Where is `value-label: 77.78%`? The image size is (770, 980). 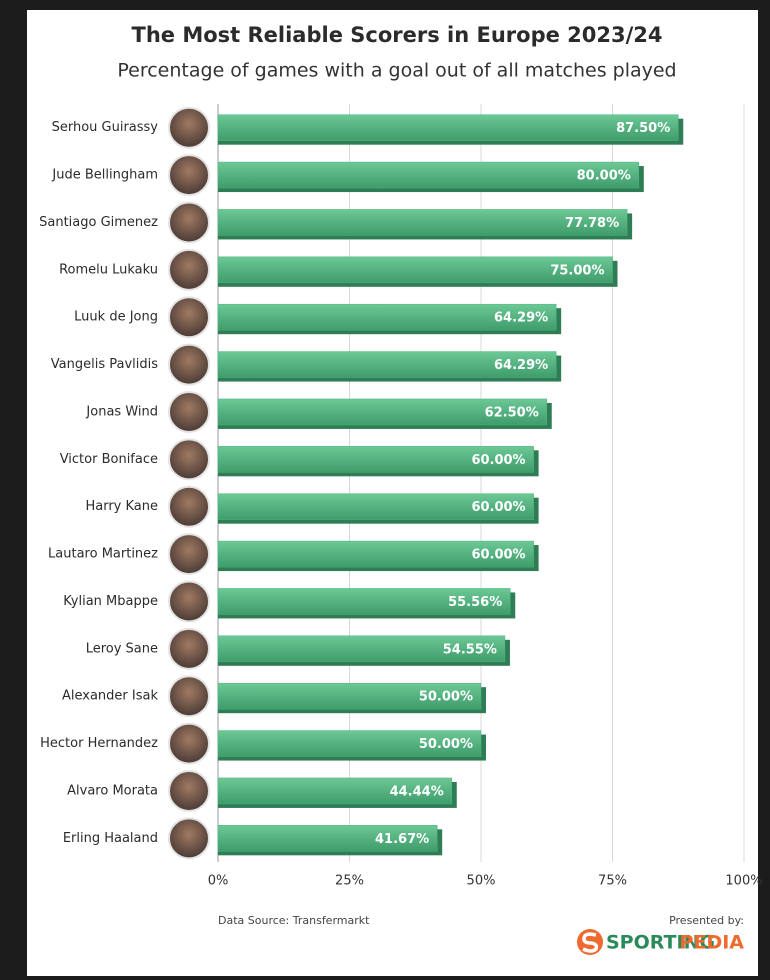 value-label: 77.78% is located at coordinates (592, 223).